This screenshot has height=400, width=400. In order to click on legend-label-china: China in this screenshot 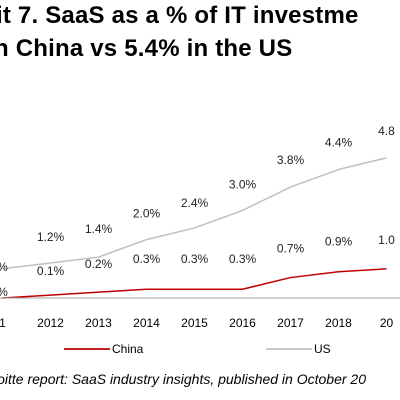, I will do `click(128, 349)`.